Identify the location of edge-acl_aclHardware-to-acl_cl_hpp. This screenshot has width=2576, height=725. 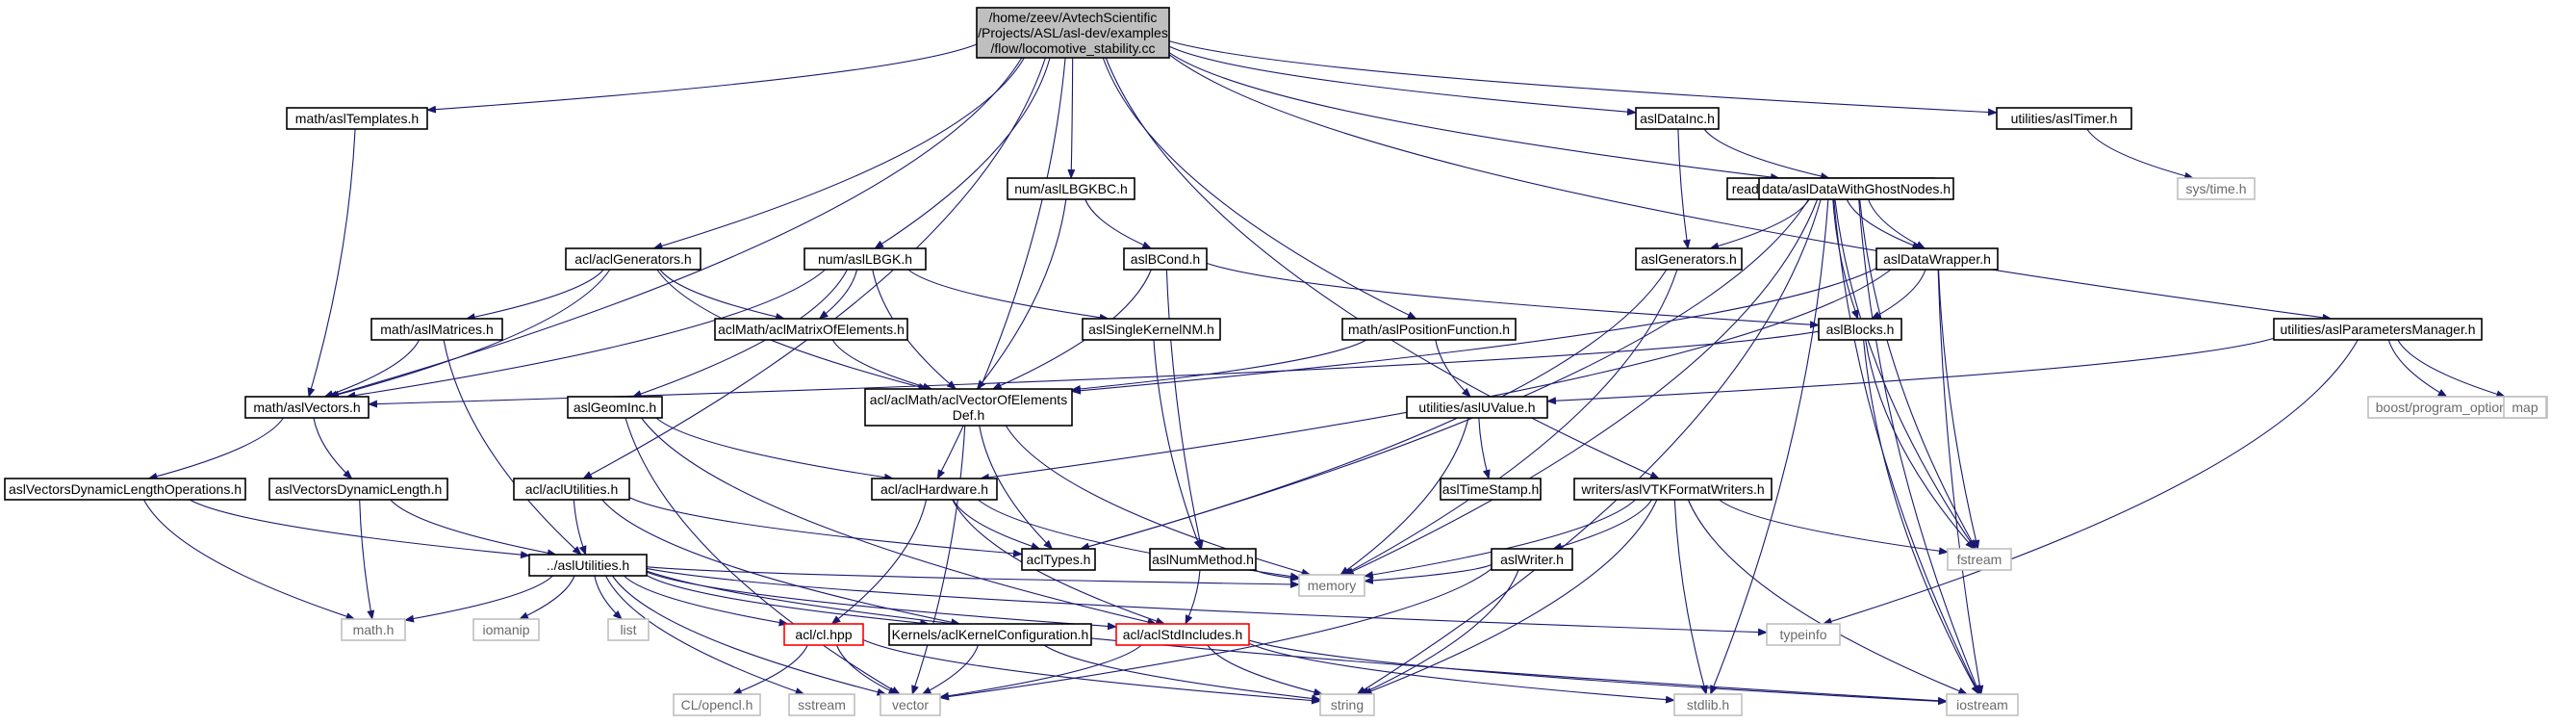
(879, 562).